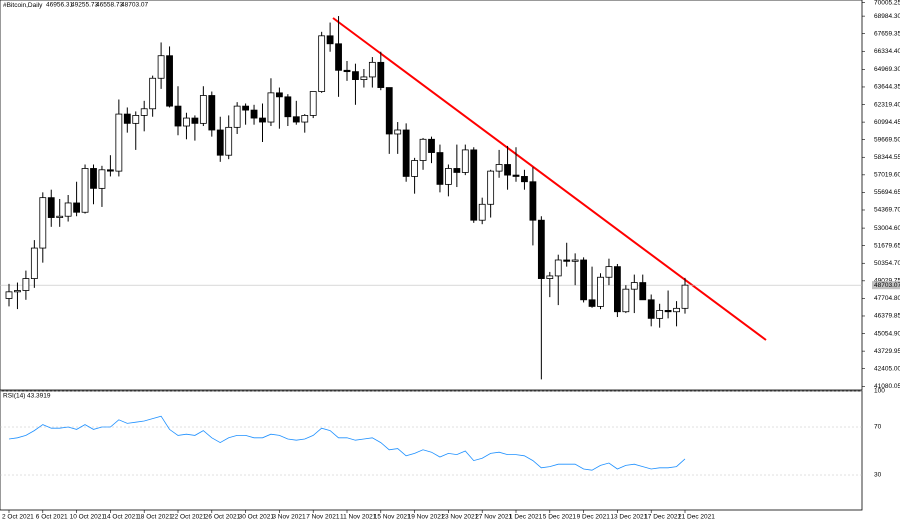 The image size is (900, 523). Describe the element at coordinates (879, 391) in the screenshot. I see `rsi-tick-label: 100` at that location.